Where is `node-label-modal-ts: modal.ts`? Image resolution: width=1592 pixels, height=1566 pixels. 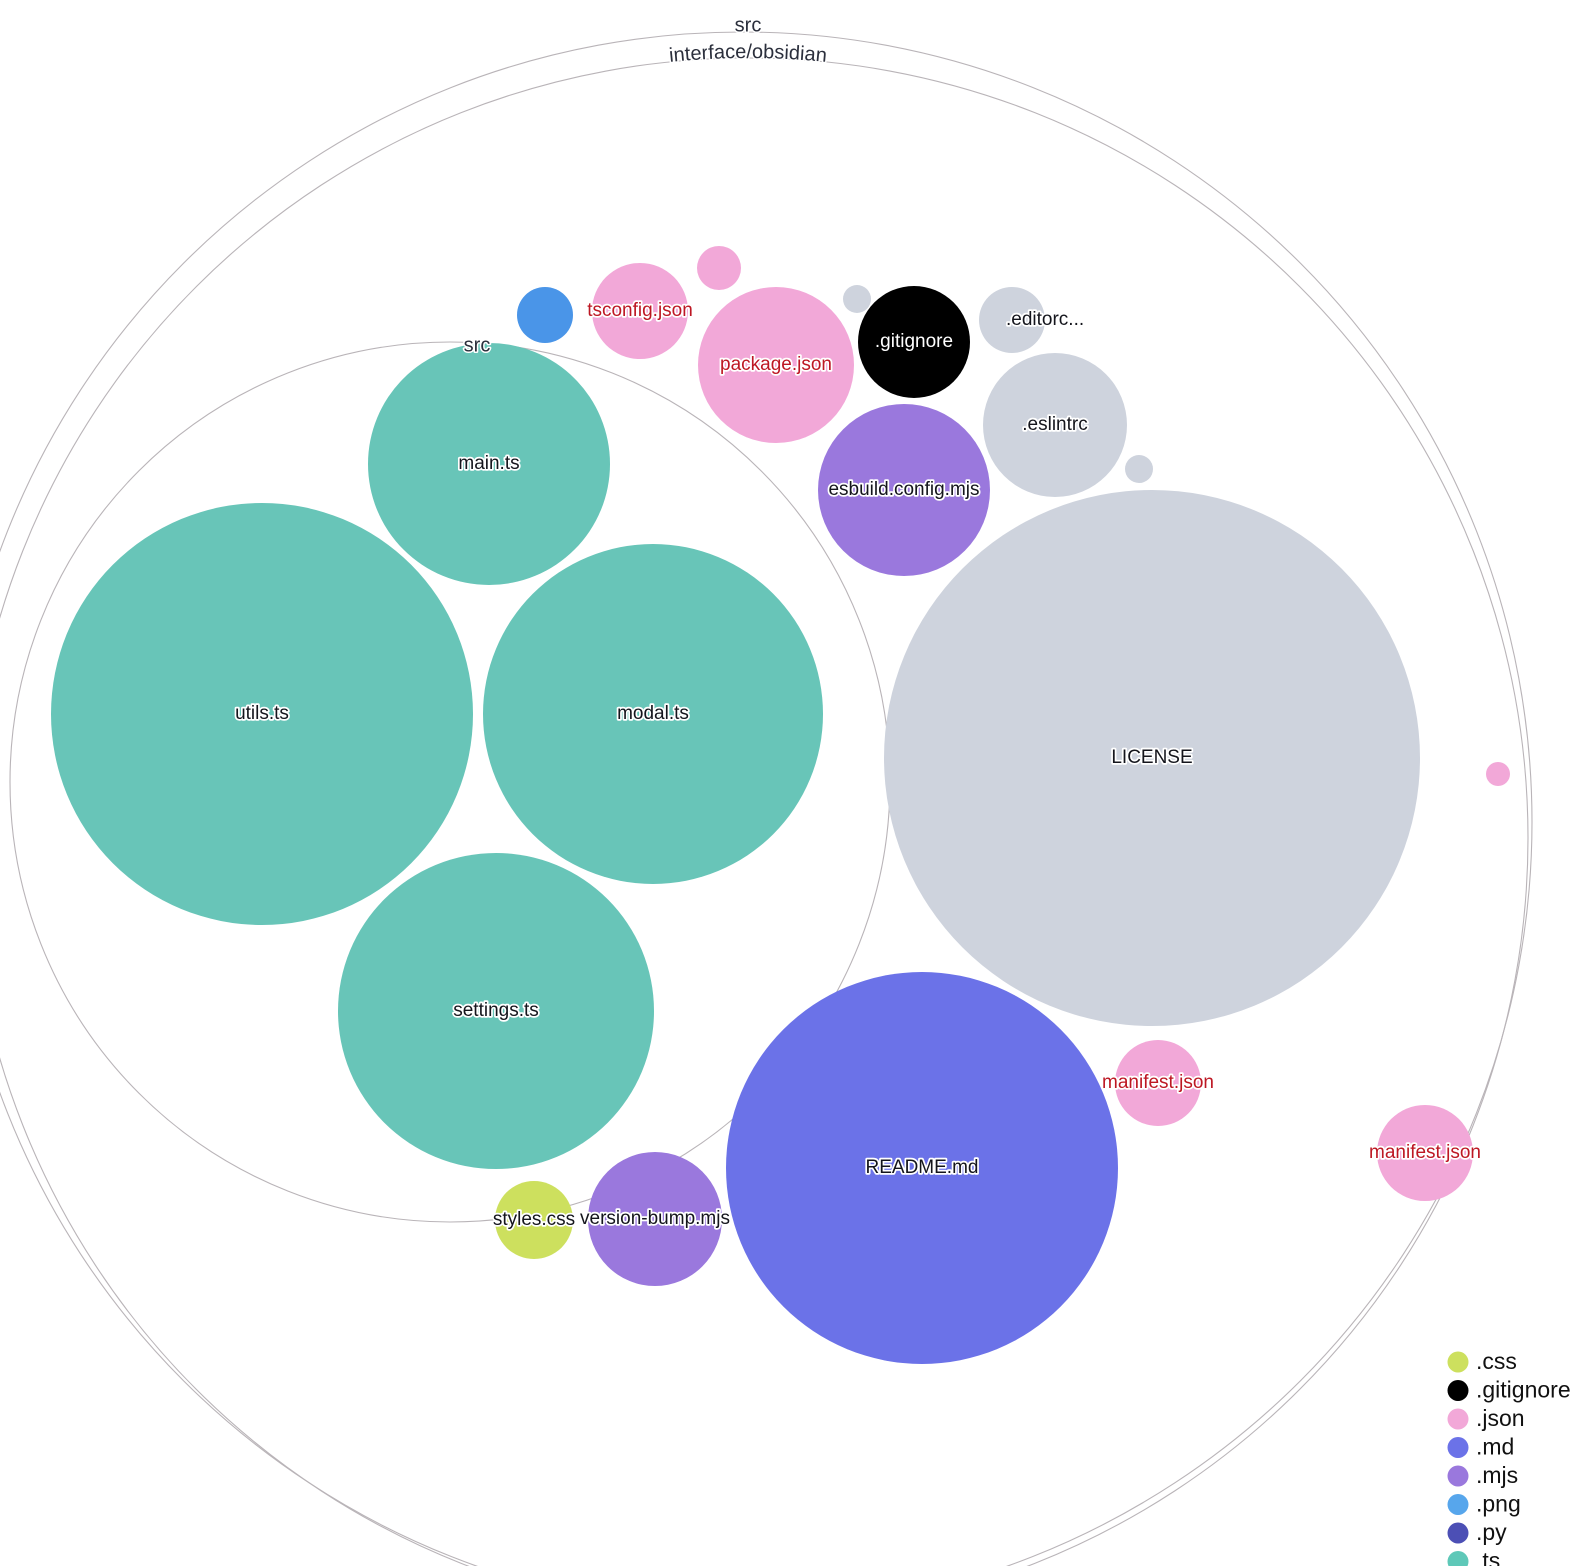 node-label-modal-ts: modal.ts is located at coordinates (653, 713).